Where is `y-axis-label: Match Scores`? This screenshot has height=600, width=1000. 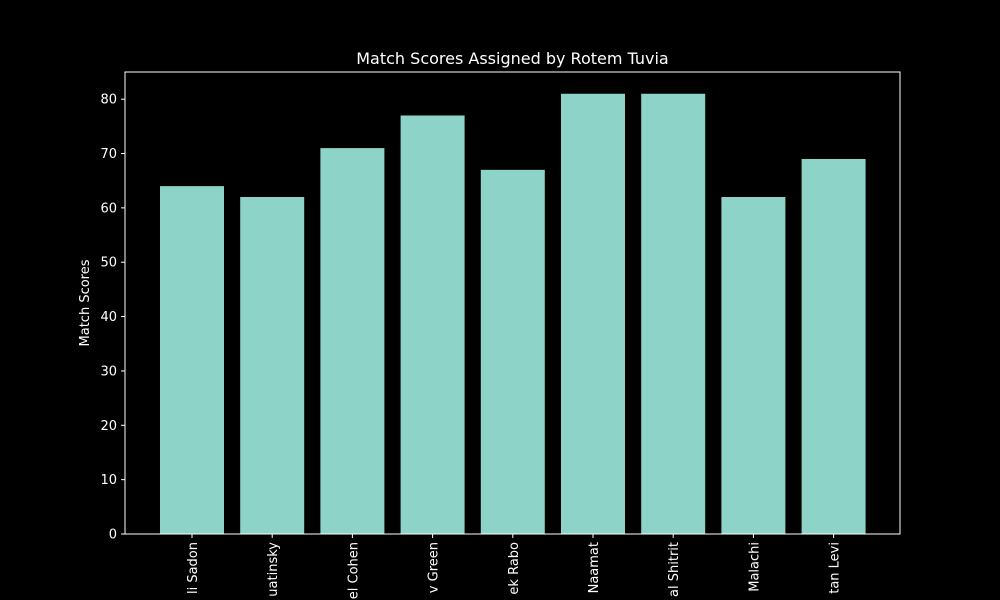
y-axis-label: Match Scores is located at coordinates (85, 302).